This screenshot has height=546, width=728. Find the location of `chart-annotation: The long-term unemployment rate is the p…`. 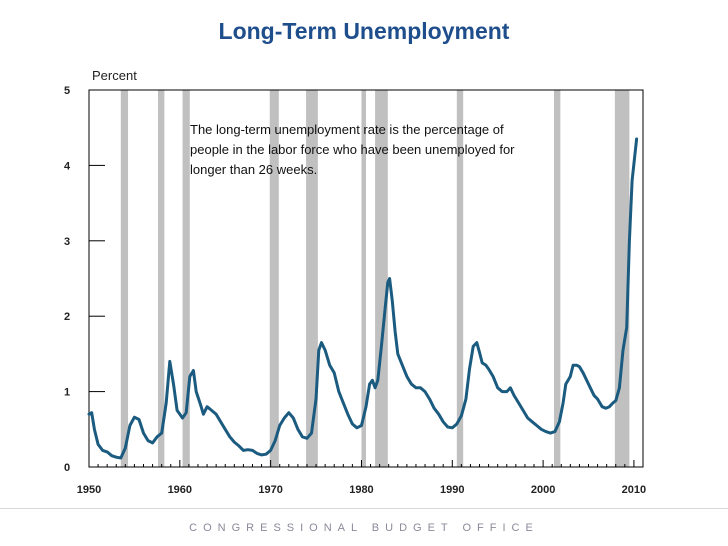

chart-annotation: The long-term unemployment rate is the p… is located at coordinates (352, 149).